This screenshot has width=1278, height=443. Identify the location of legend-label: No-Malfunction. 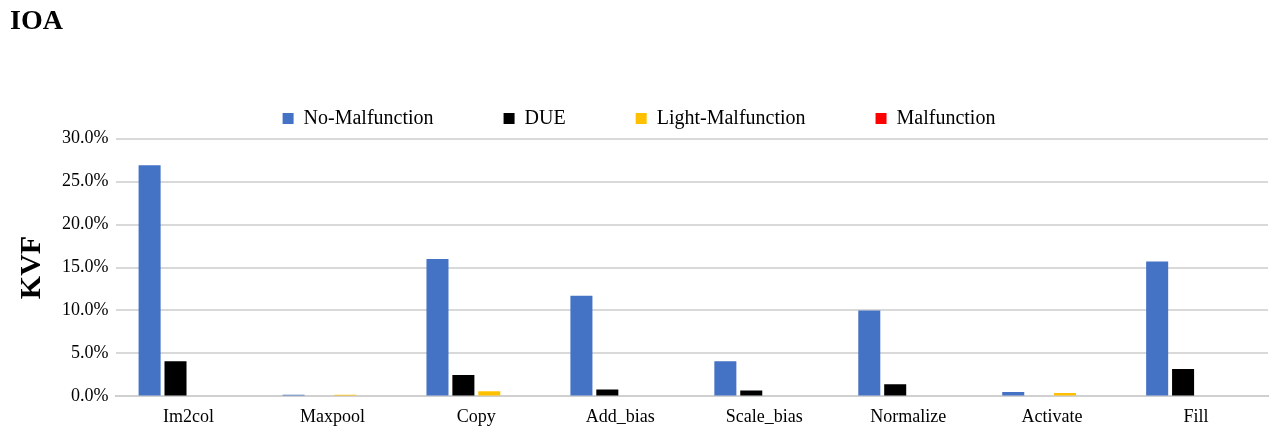
(368, 116).